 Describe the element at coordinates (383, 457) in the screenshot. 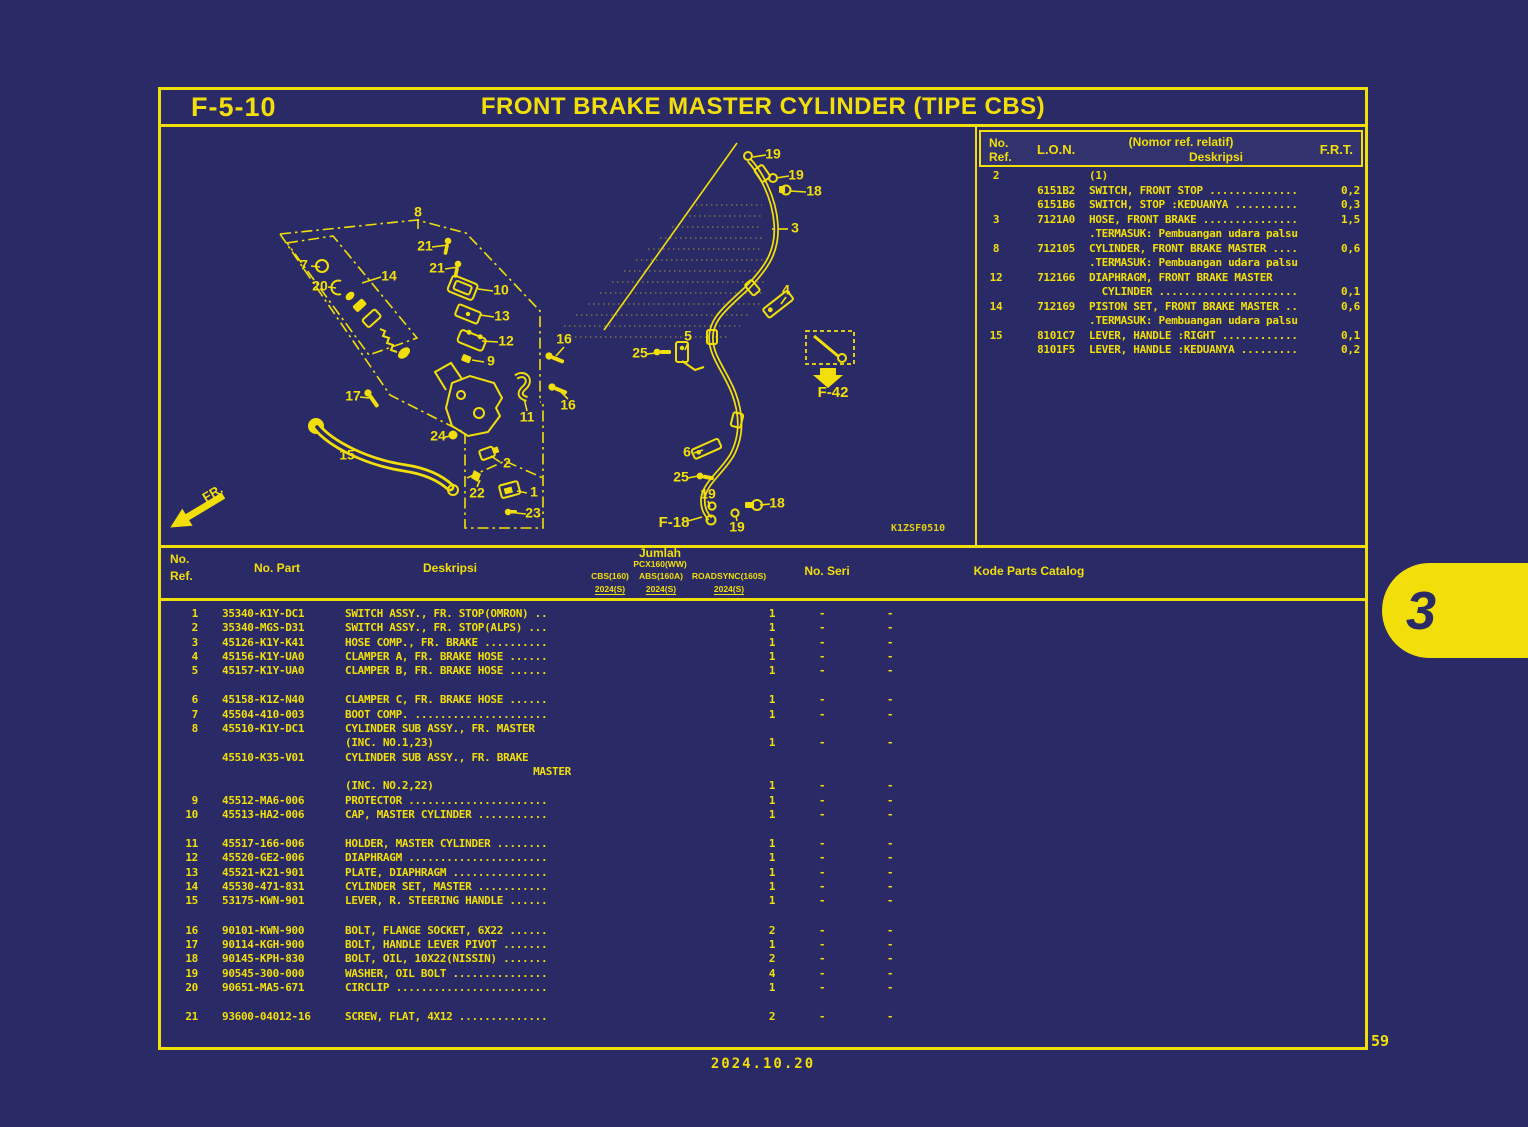

I see `brake-lever` at that location.